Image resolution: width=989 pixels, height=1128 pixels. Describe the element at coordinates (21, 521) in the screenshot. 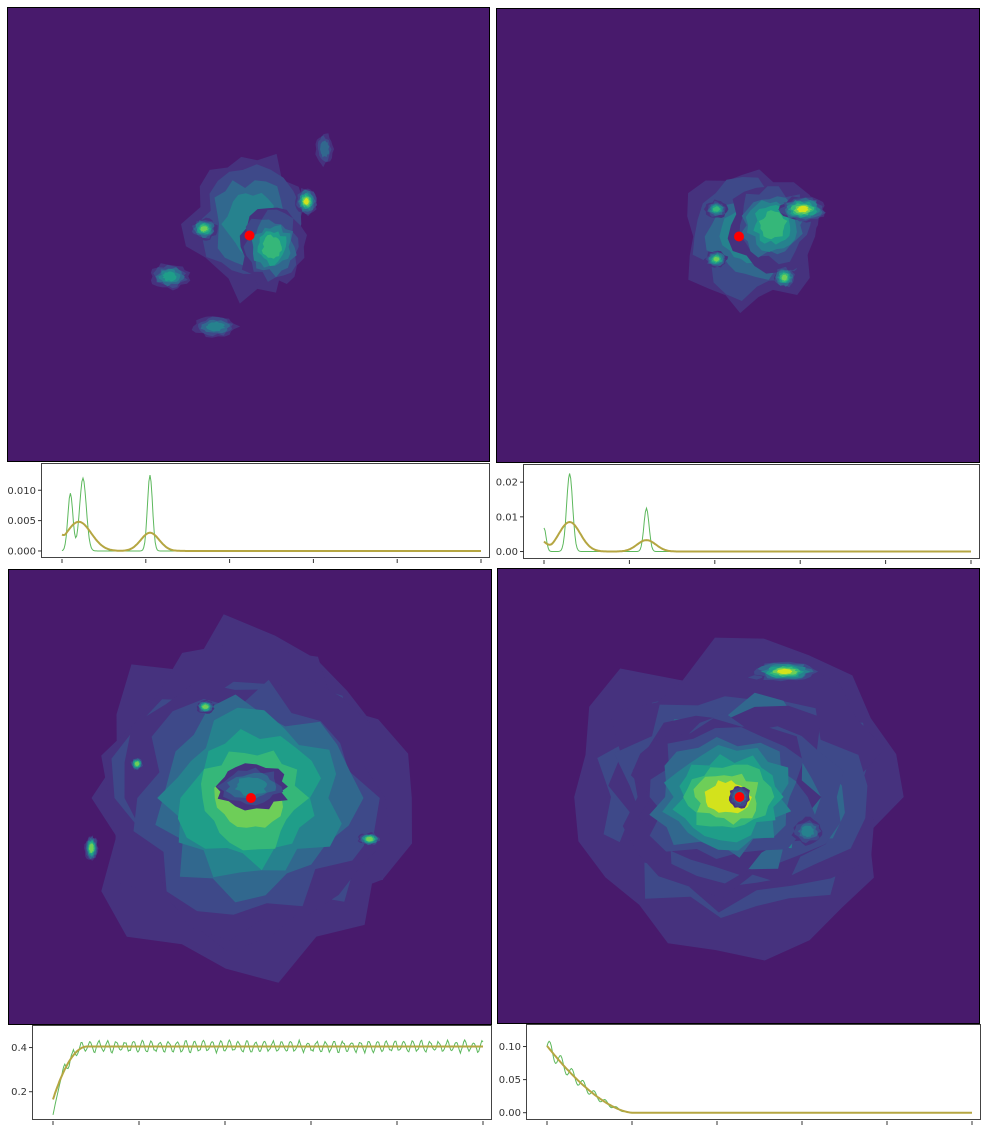

I see `y-tick-label: 0.005` at that location.